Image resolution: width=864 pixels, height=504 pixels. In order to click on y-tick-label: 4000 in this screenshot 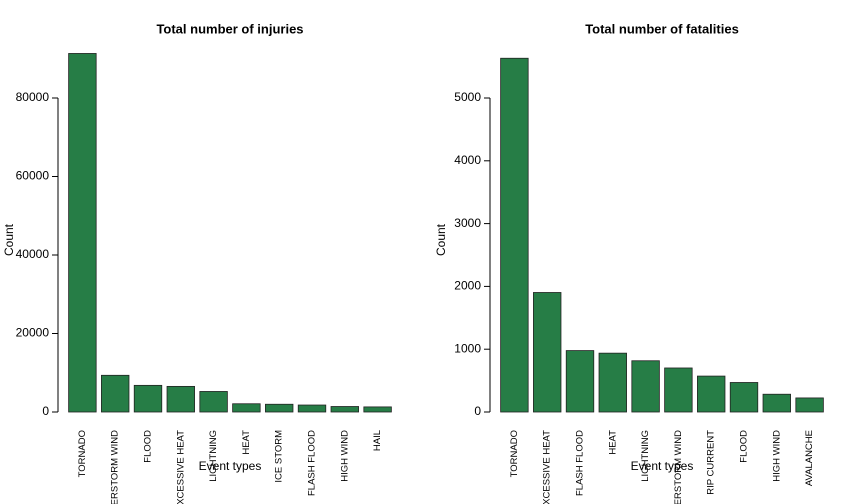, I will do `click(467, 160)`.